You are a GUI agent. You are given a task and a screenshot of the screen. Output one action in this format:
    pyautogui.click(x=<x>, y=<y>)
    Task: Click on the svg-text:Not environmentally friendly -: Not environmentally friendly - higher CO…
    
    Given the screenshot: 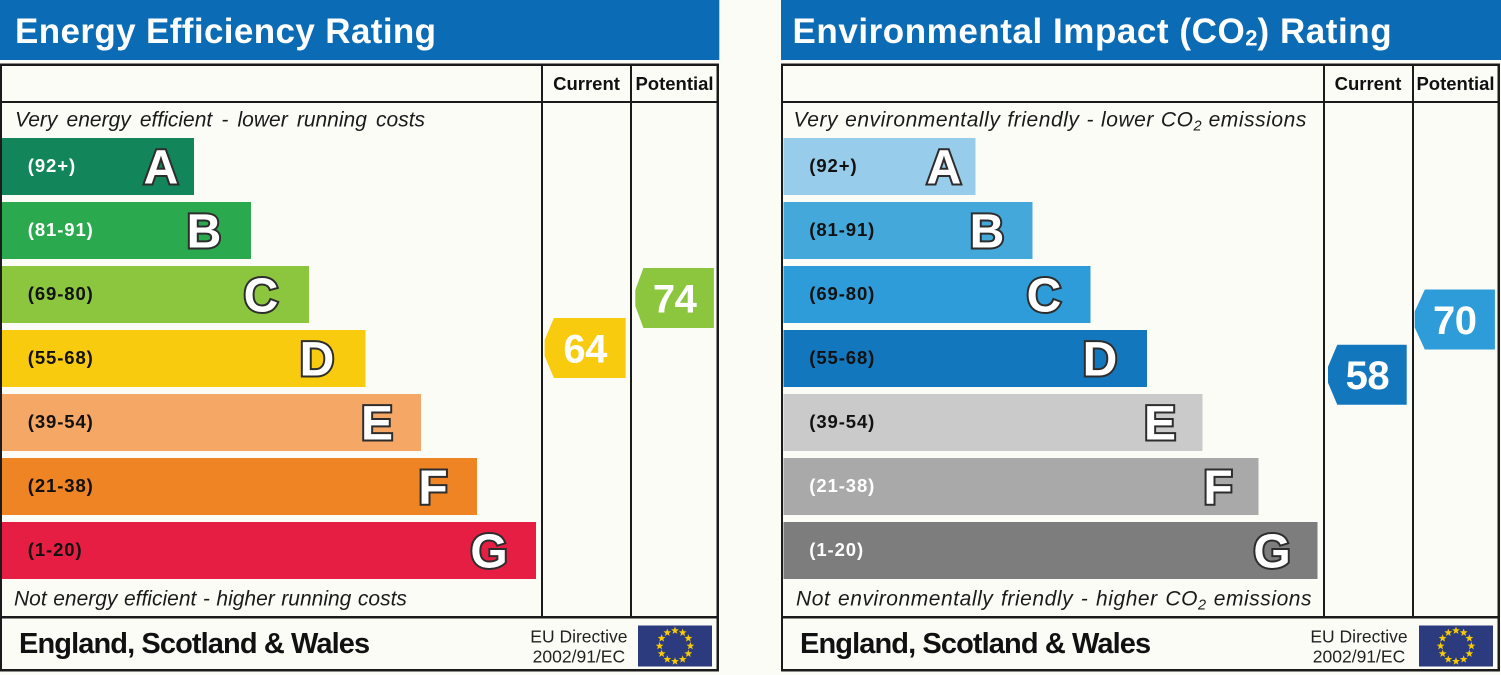 What is the action you would take?
    pyautogui.click(x=1054, y=601)
    